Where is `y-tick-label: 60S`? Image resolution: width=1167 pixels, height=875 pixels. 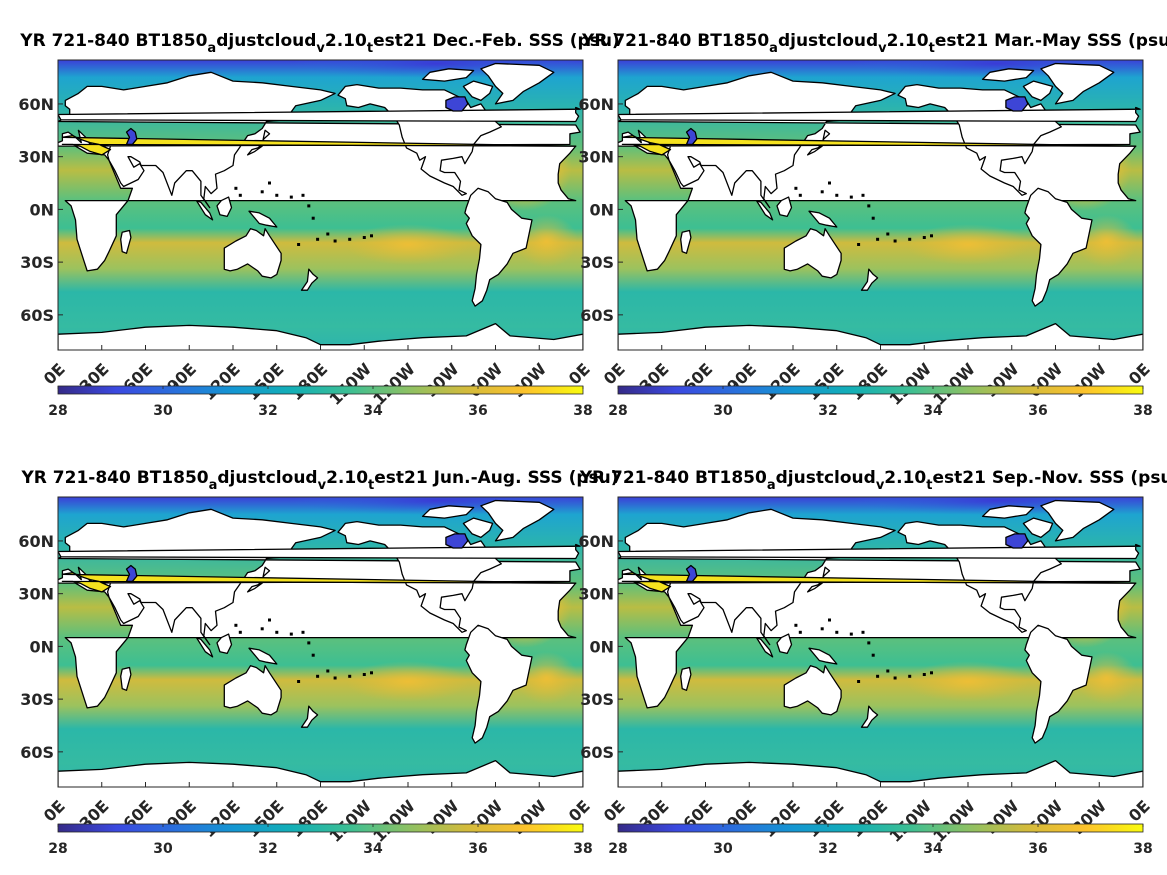 y-tick-label: 60S is located at coordinates (597, 315).